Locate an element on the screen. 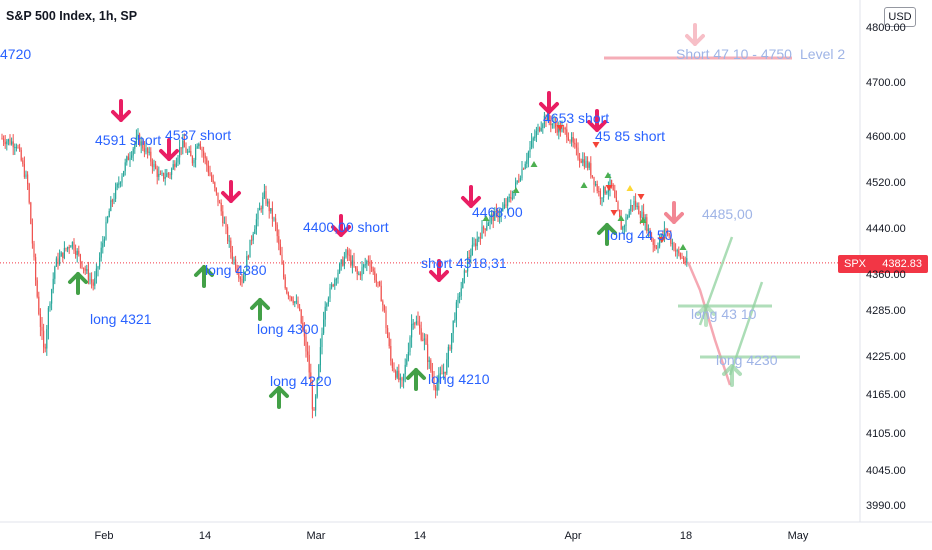 The image size is (932, 550). x-tick-label: 14 is located at coordinates (205, 536).